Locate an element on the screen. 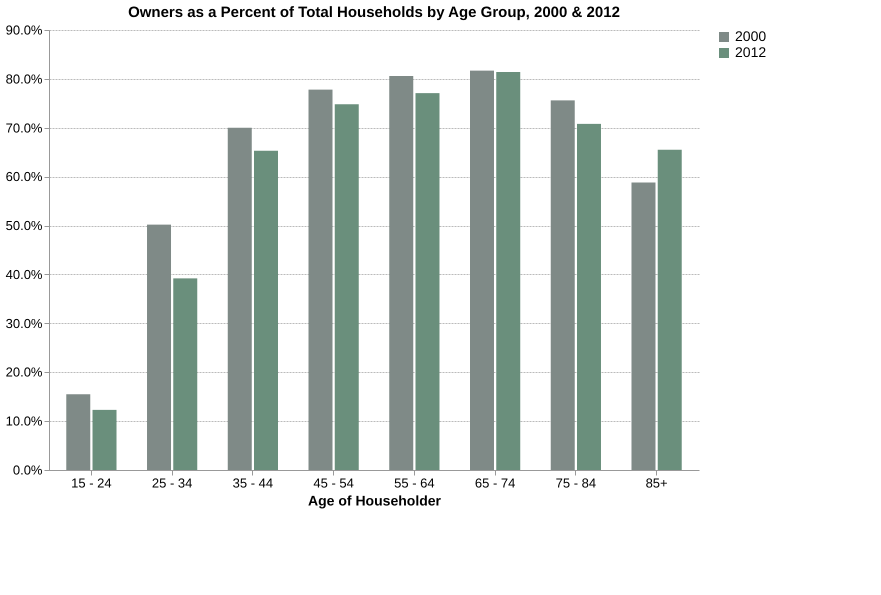 This screenshot has width=881, height=595. legend-label: 2000 is located at coordinates (750, 36).